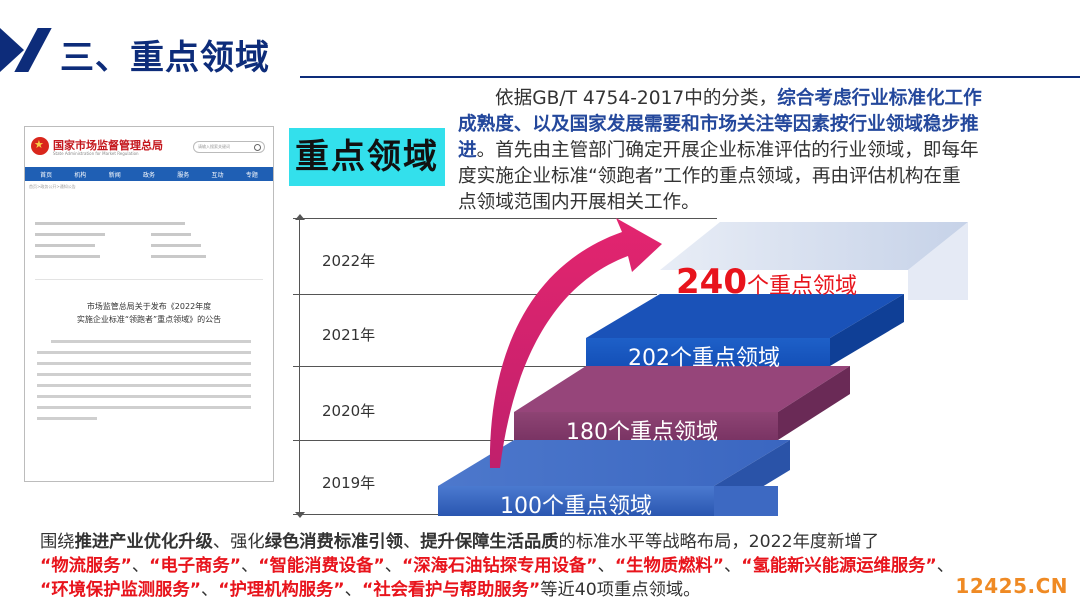 The image size is (1080, 608). What do you see at coordinates (251, 175) in the screenshot?
I see `doc-nav-item: 专题` at bounding box center [251, 175].